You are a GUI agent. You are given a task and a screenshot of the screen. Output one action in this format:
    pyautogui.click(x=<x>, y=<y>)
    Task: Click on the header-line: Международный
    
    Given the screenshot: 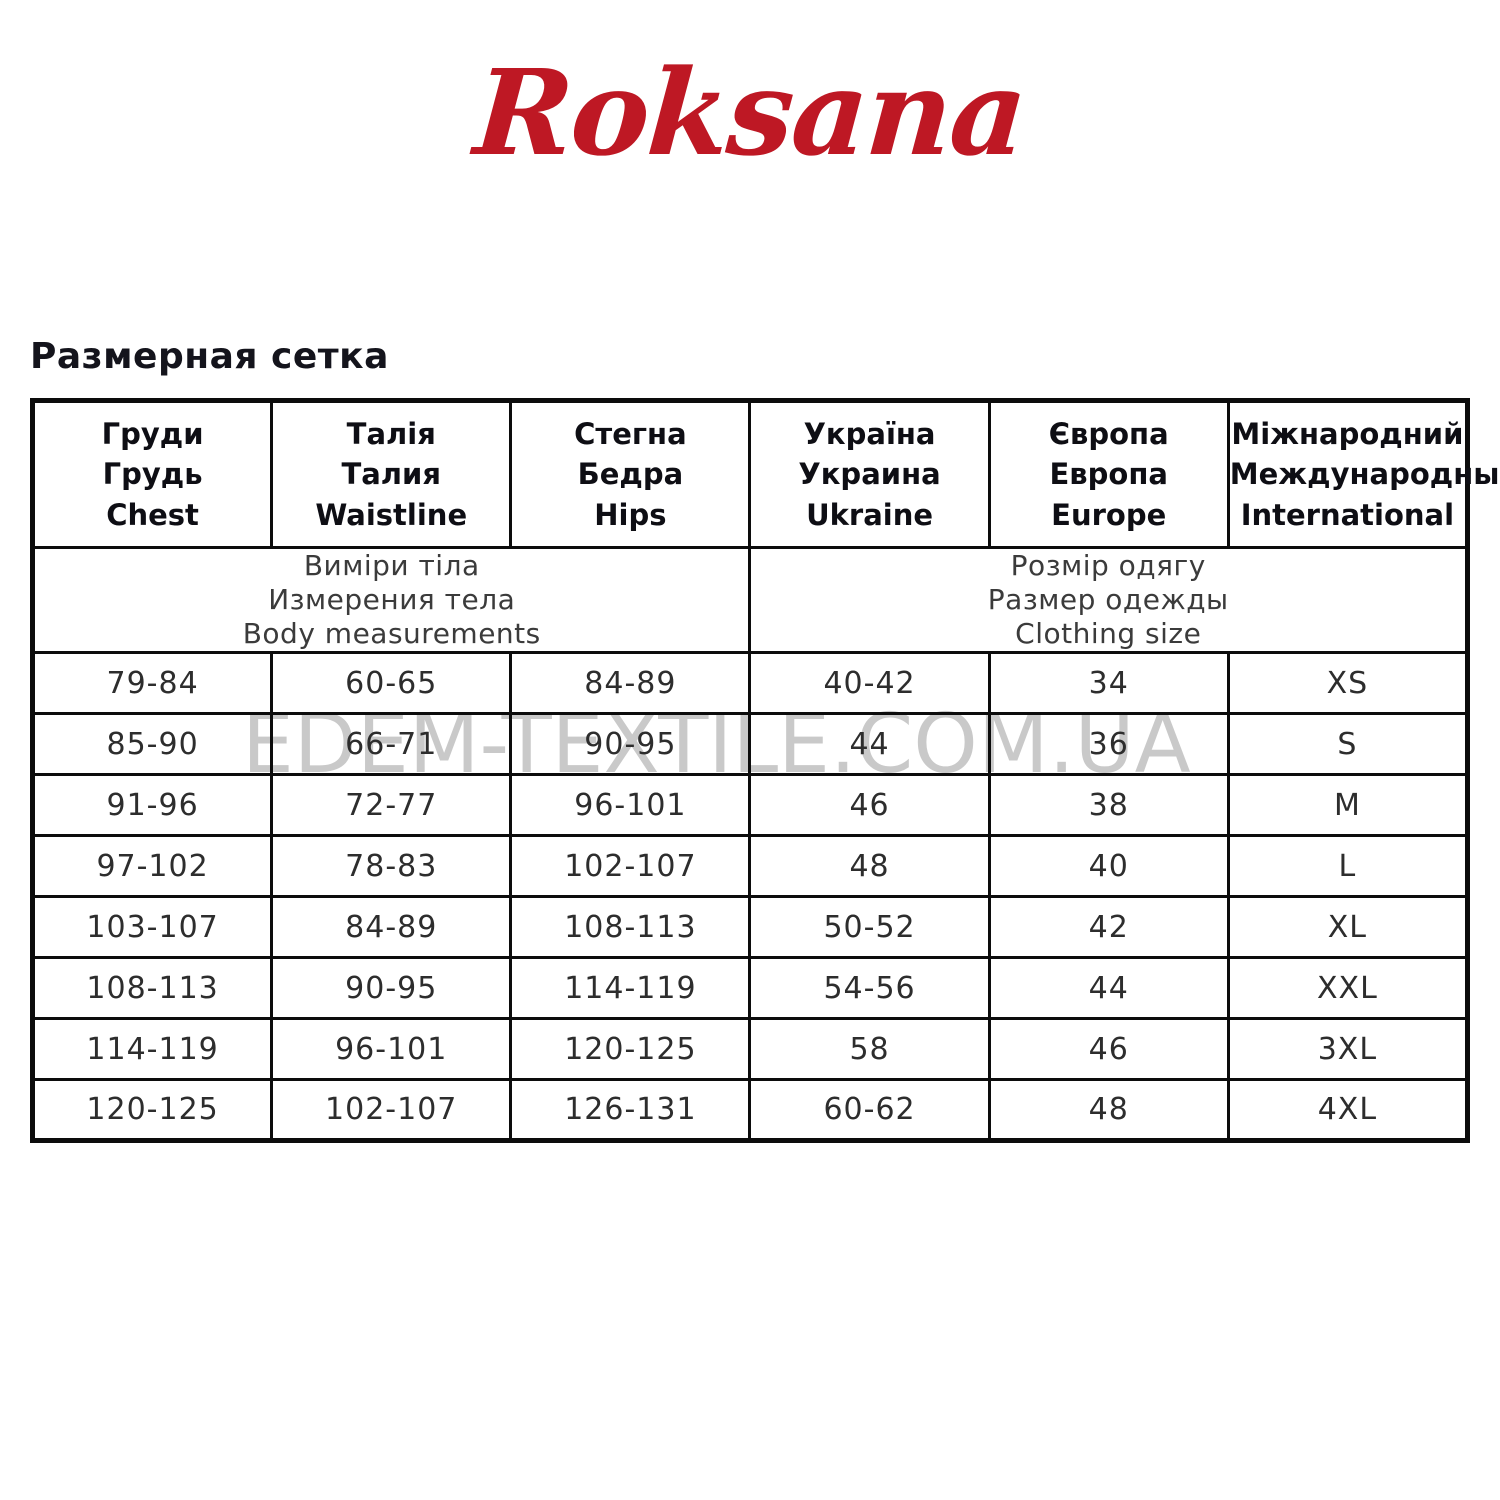 What is the action you would take?
    pyautogui.click(x=1364, y=474)
    